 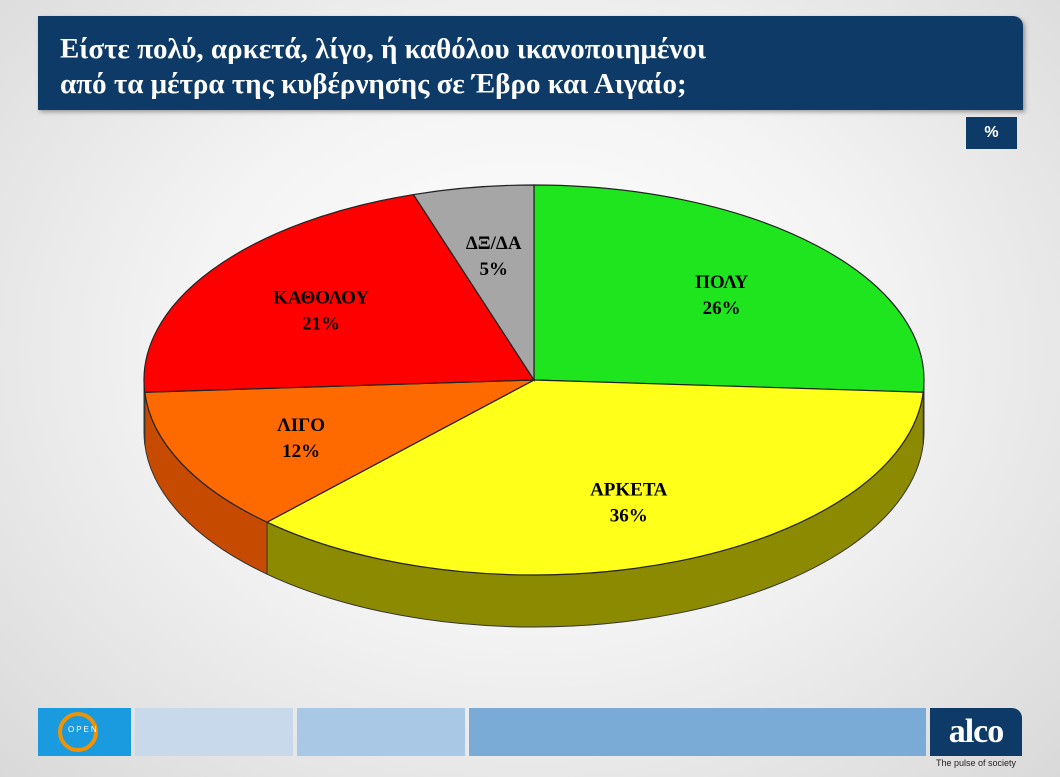 I want to click on pie-slice-ΚΑΘΟΛΟΥ, so click(x=339, y=293).